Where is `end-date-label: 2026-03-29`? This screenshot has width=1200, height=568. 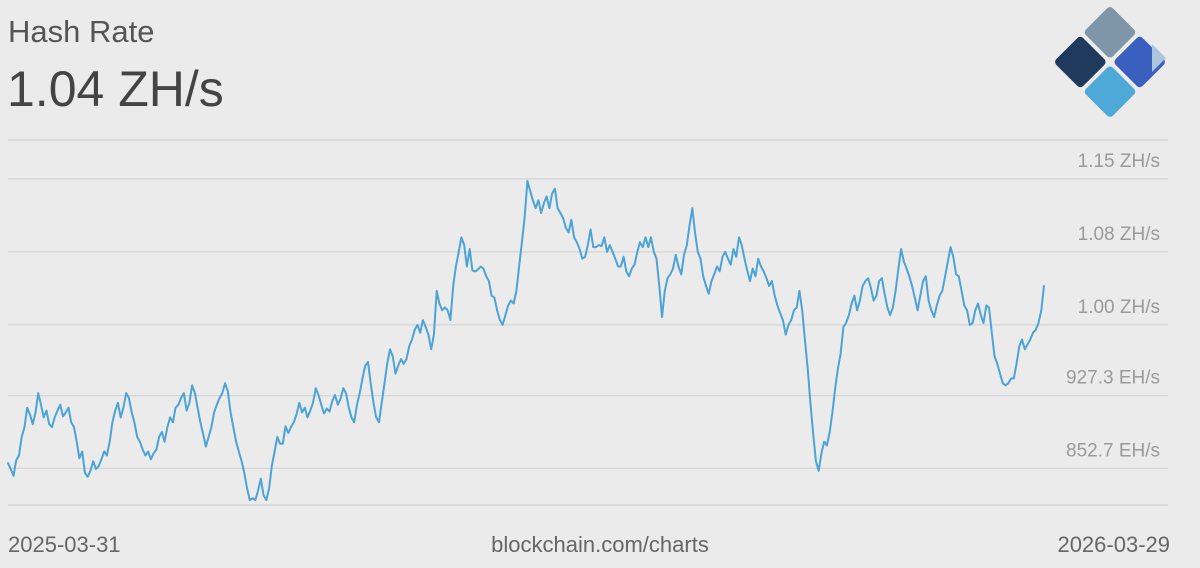 end-date-label: 2026-03-29 is located at coordinates (1113, 544).